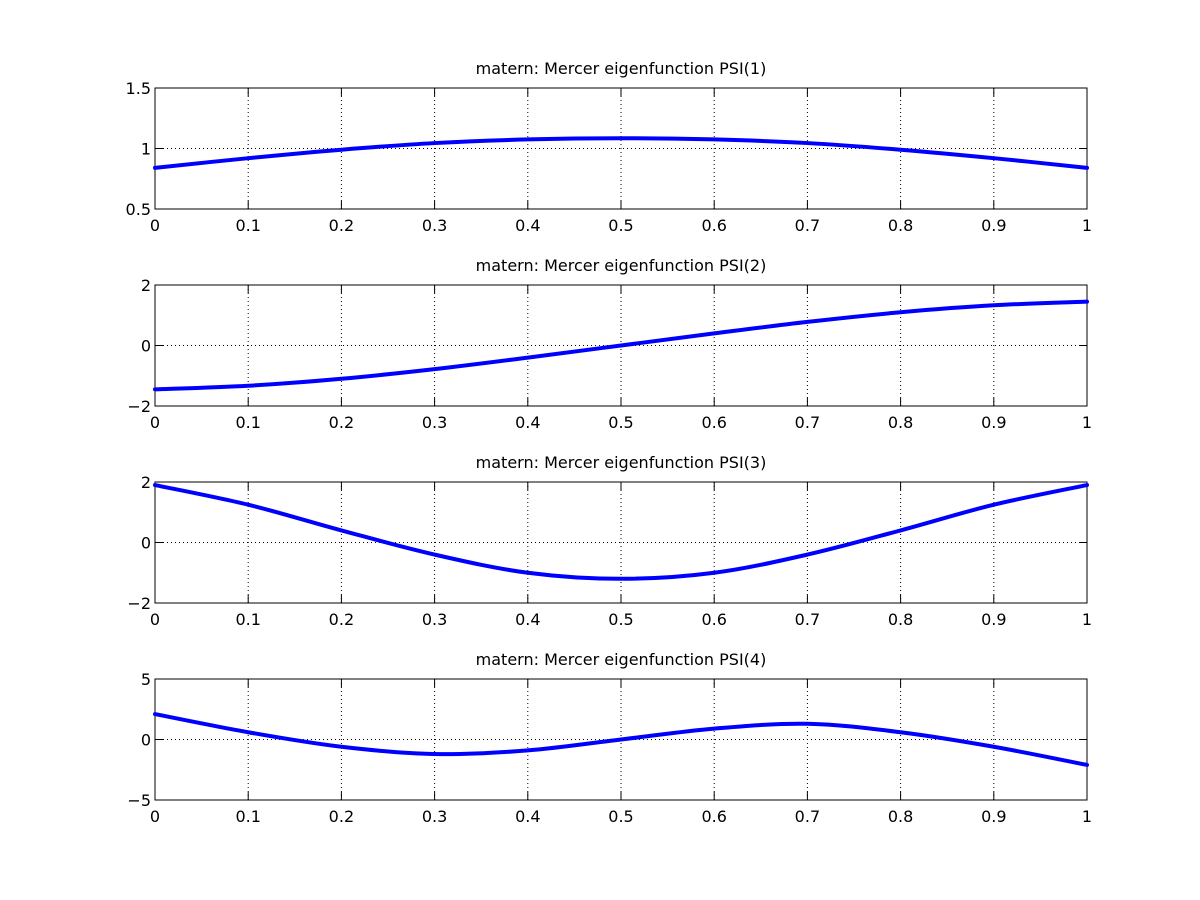 Image resolution: width=1200 pixels, height=900 pixels. What do you see at coordinates (621, 265) in the screenshot?
I see `subplot-title: matern: Mercer eigenfunction PSI(2)` at bounding box center [621, 265].